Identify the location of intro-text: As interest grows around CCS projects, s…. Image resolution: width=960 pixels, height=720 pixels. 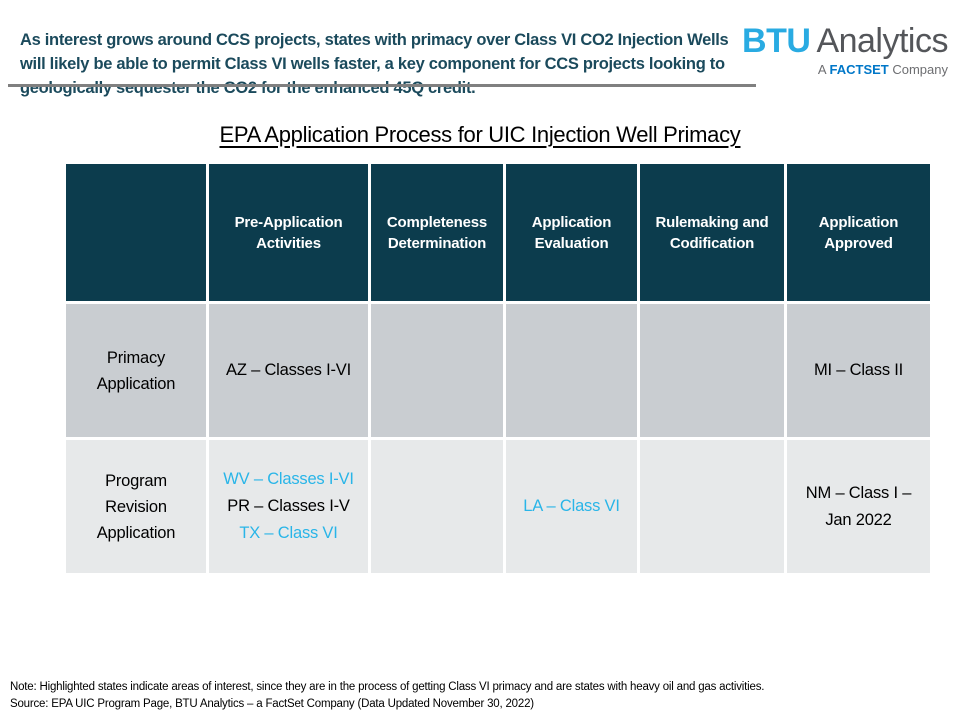
(374, 63).